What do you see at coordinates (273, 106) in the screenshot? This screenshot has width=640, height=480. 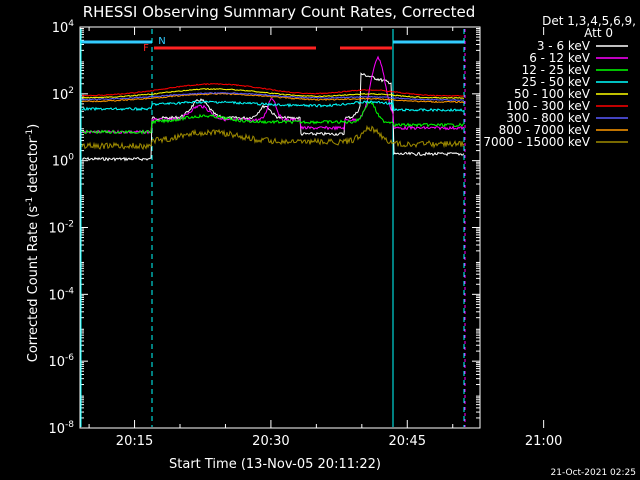 I see `series-25-50-kev` at bounding box center [273, 106].